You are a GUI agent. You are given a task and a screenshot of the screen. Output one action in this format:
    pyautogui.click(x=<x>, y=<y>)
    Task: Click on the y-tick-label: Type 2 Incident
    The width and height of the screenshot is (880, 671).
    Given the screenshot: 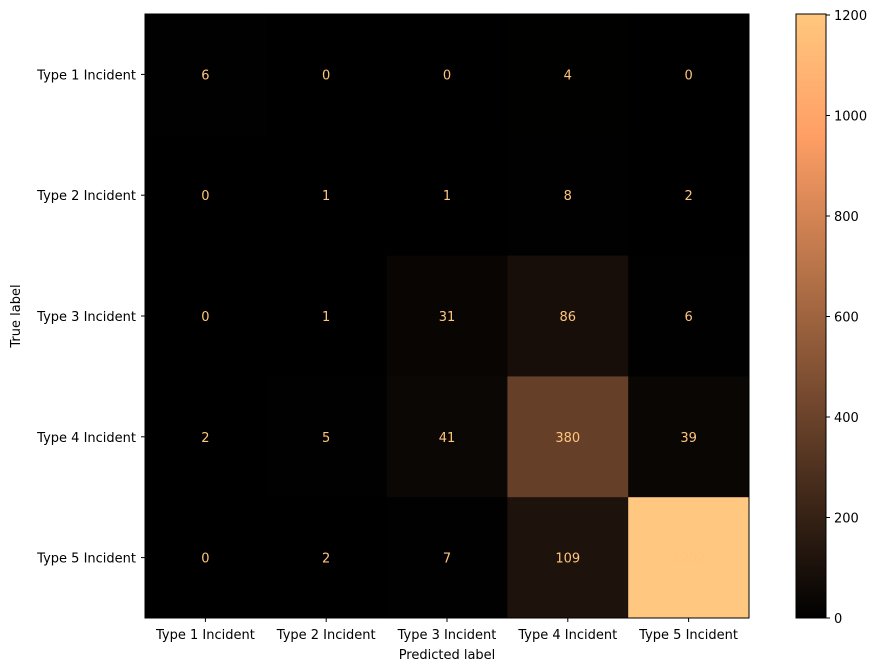 What is the action you would take?
    pyautogui.click(x=86, y=196)
    